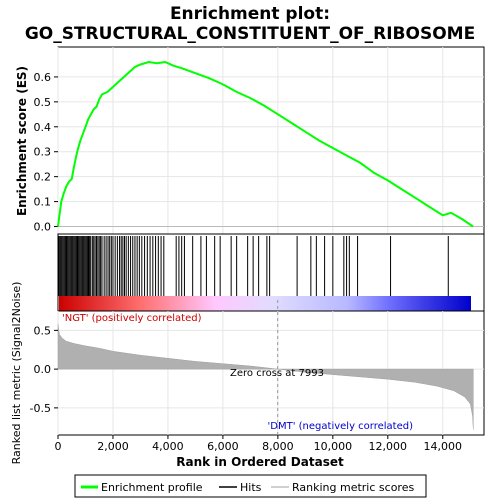  I want to click on es-y-axis: 0.0 0.1 0.2 0.3 0.4 0.5 0.6, so click(46, 152).